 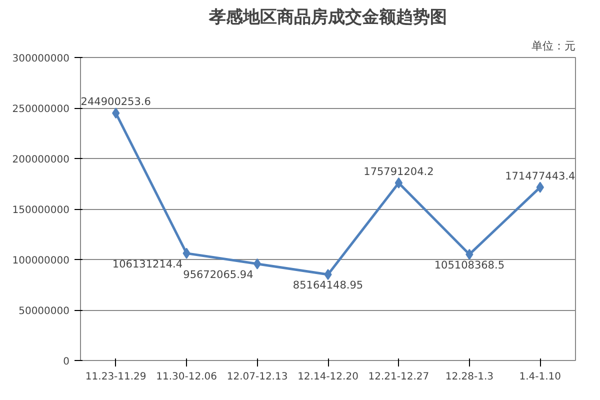 I want to click on y-tick-label: 200000000, so click(x=41, y=160).